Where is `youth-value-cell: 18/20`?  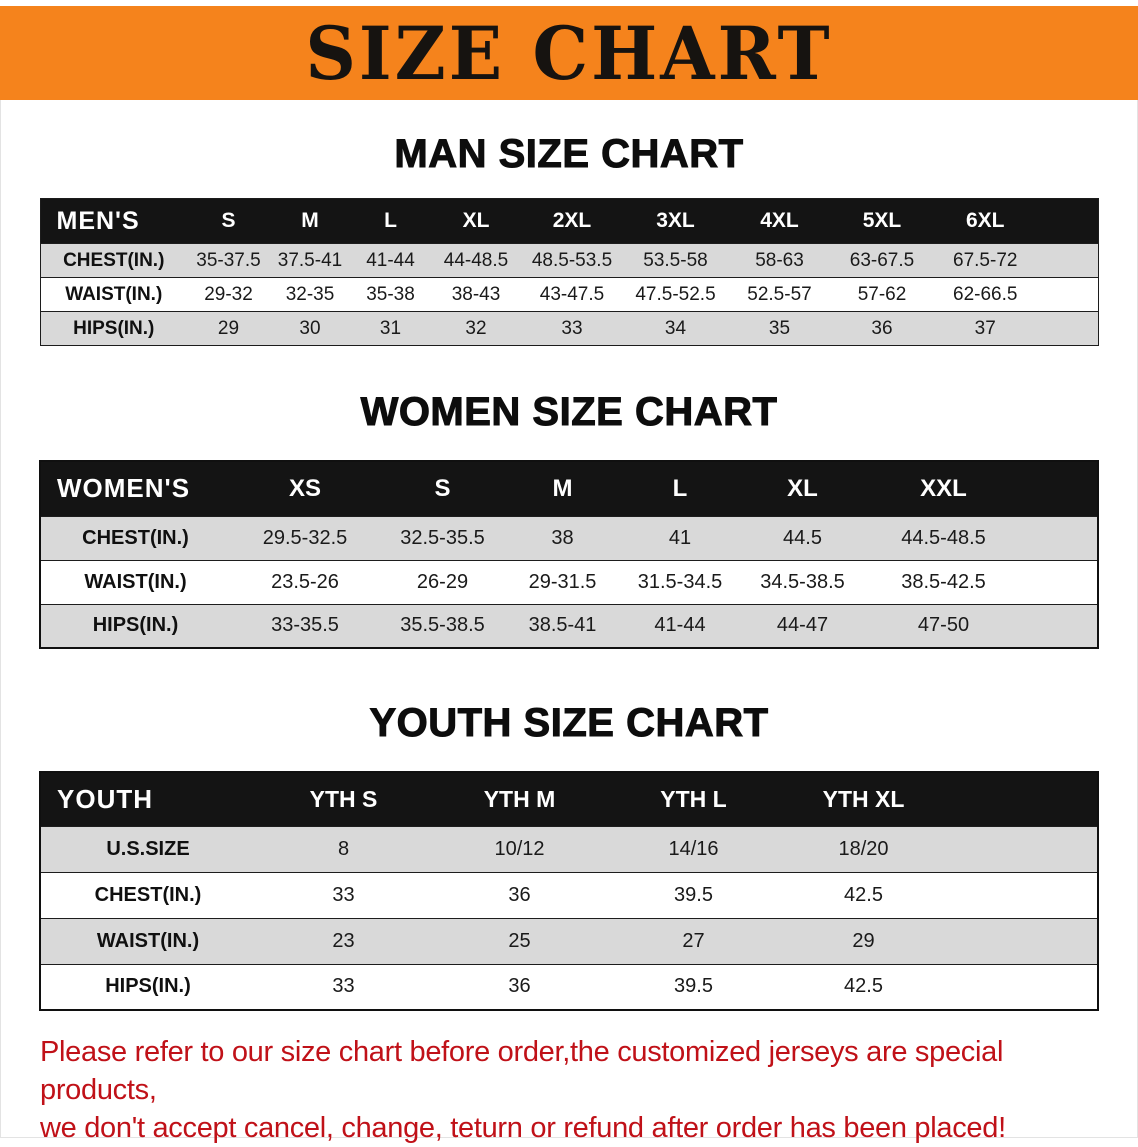
youth-value-cell: 18/20 is located at coordinates (863, 848).